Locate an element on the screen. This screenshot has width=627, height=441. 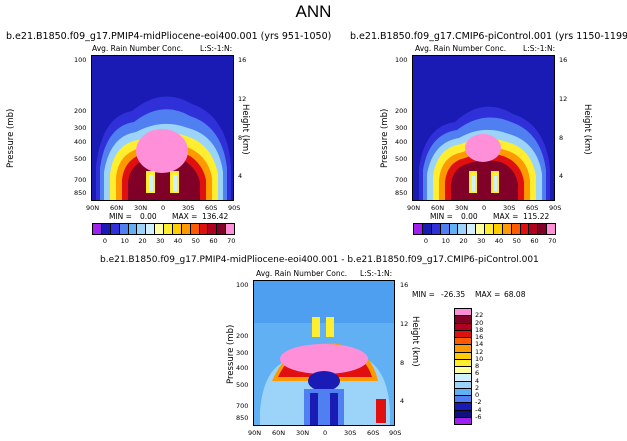
panel2-xtick: 0 is located at coordinates (484, 208).